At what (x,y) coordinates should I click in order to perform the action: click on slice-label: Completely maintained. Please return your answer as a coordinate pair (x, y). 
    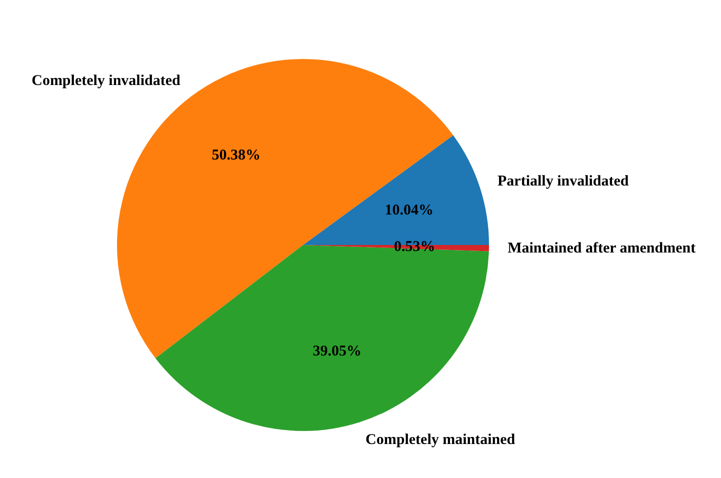
    Looking at the image, I should click on (441, 440).